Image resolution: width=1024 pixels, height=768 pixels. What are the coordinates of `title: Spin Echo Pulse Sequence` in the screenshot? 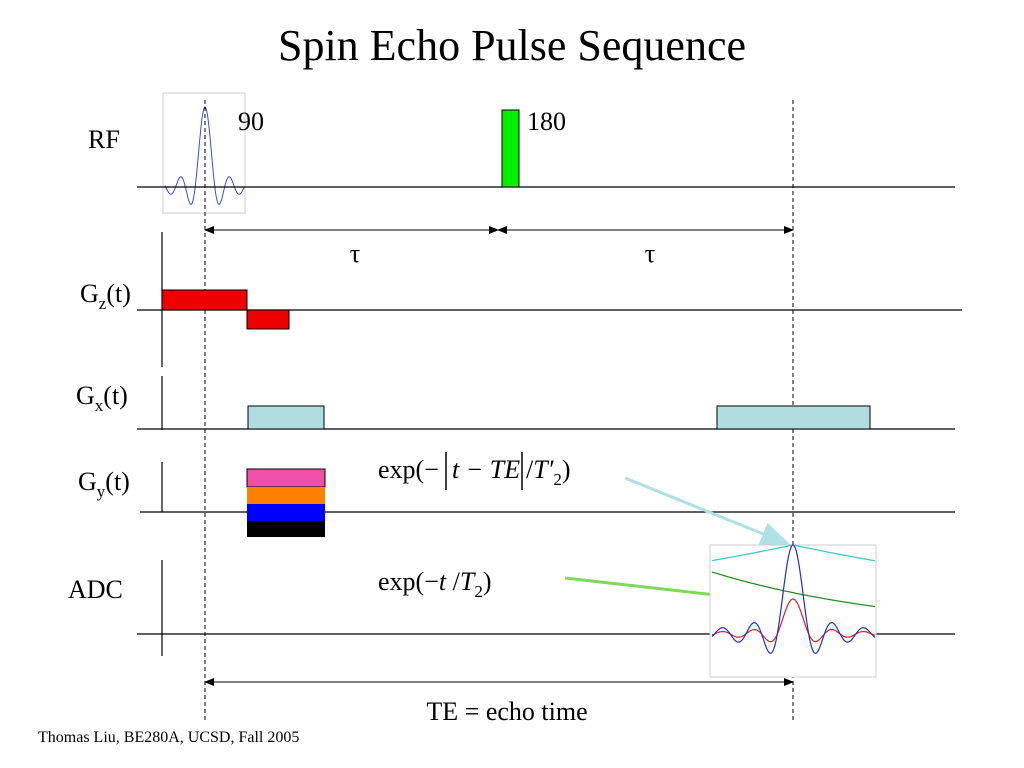 It's located at (512, 45).